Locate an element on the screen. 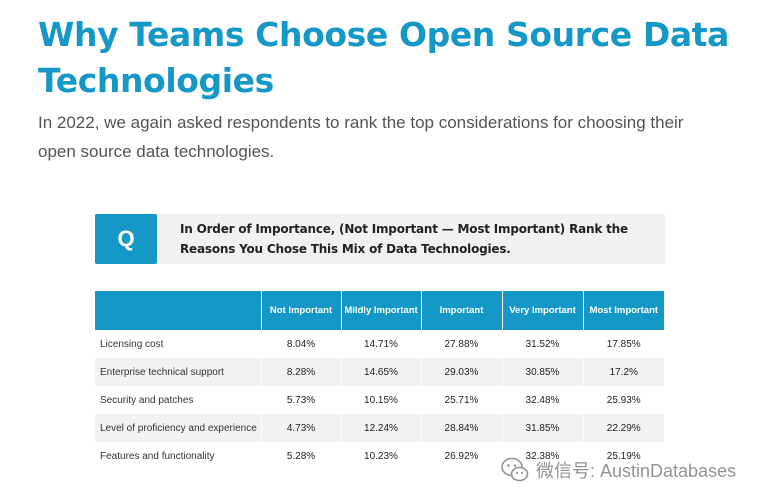 The image size is (772, 502). table-cell: 10.23% is located at coordinates (381, 456).